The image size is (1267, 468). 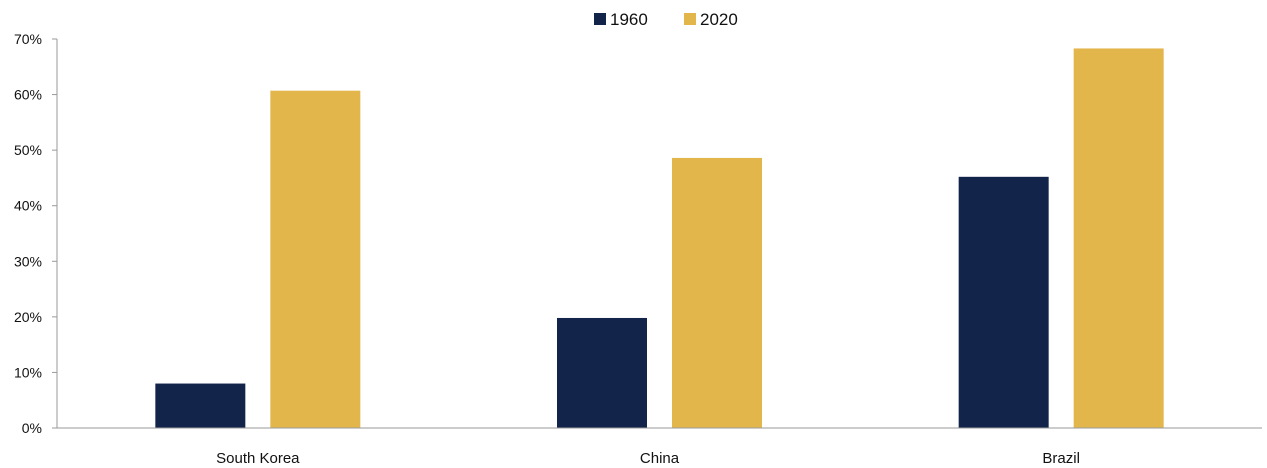 What do you see at coordinates (28, 150) in the screenshot?
I see `y-tick-label: 50%` at bounding box center [28, 150].